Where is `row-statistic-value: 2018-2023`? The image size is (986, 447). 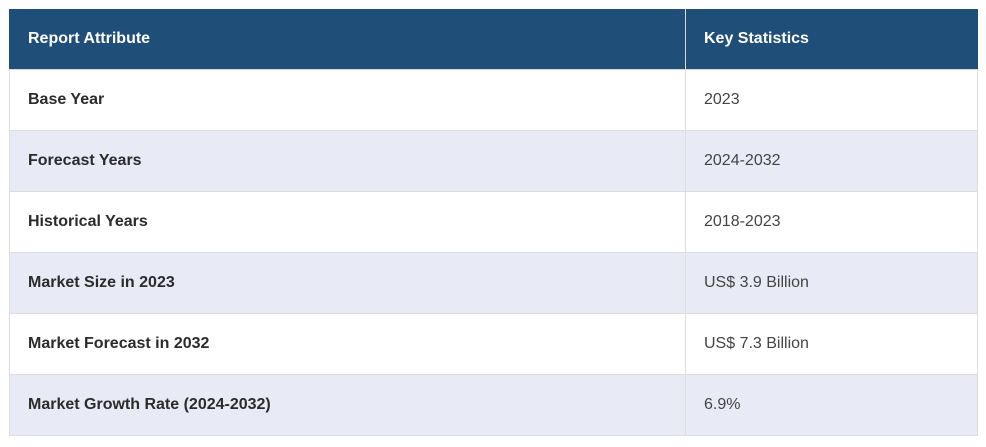 row-statistic-value: 2018-2023 is located at coordinates (831, 221).